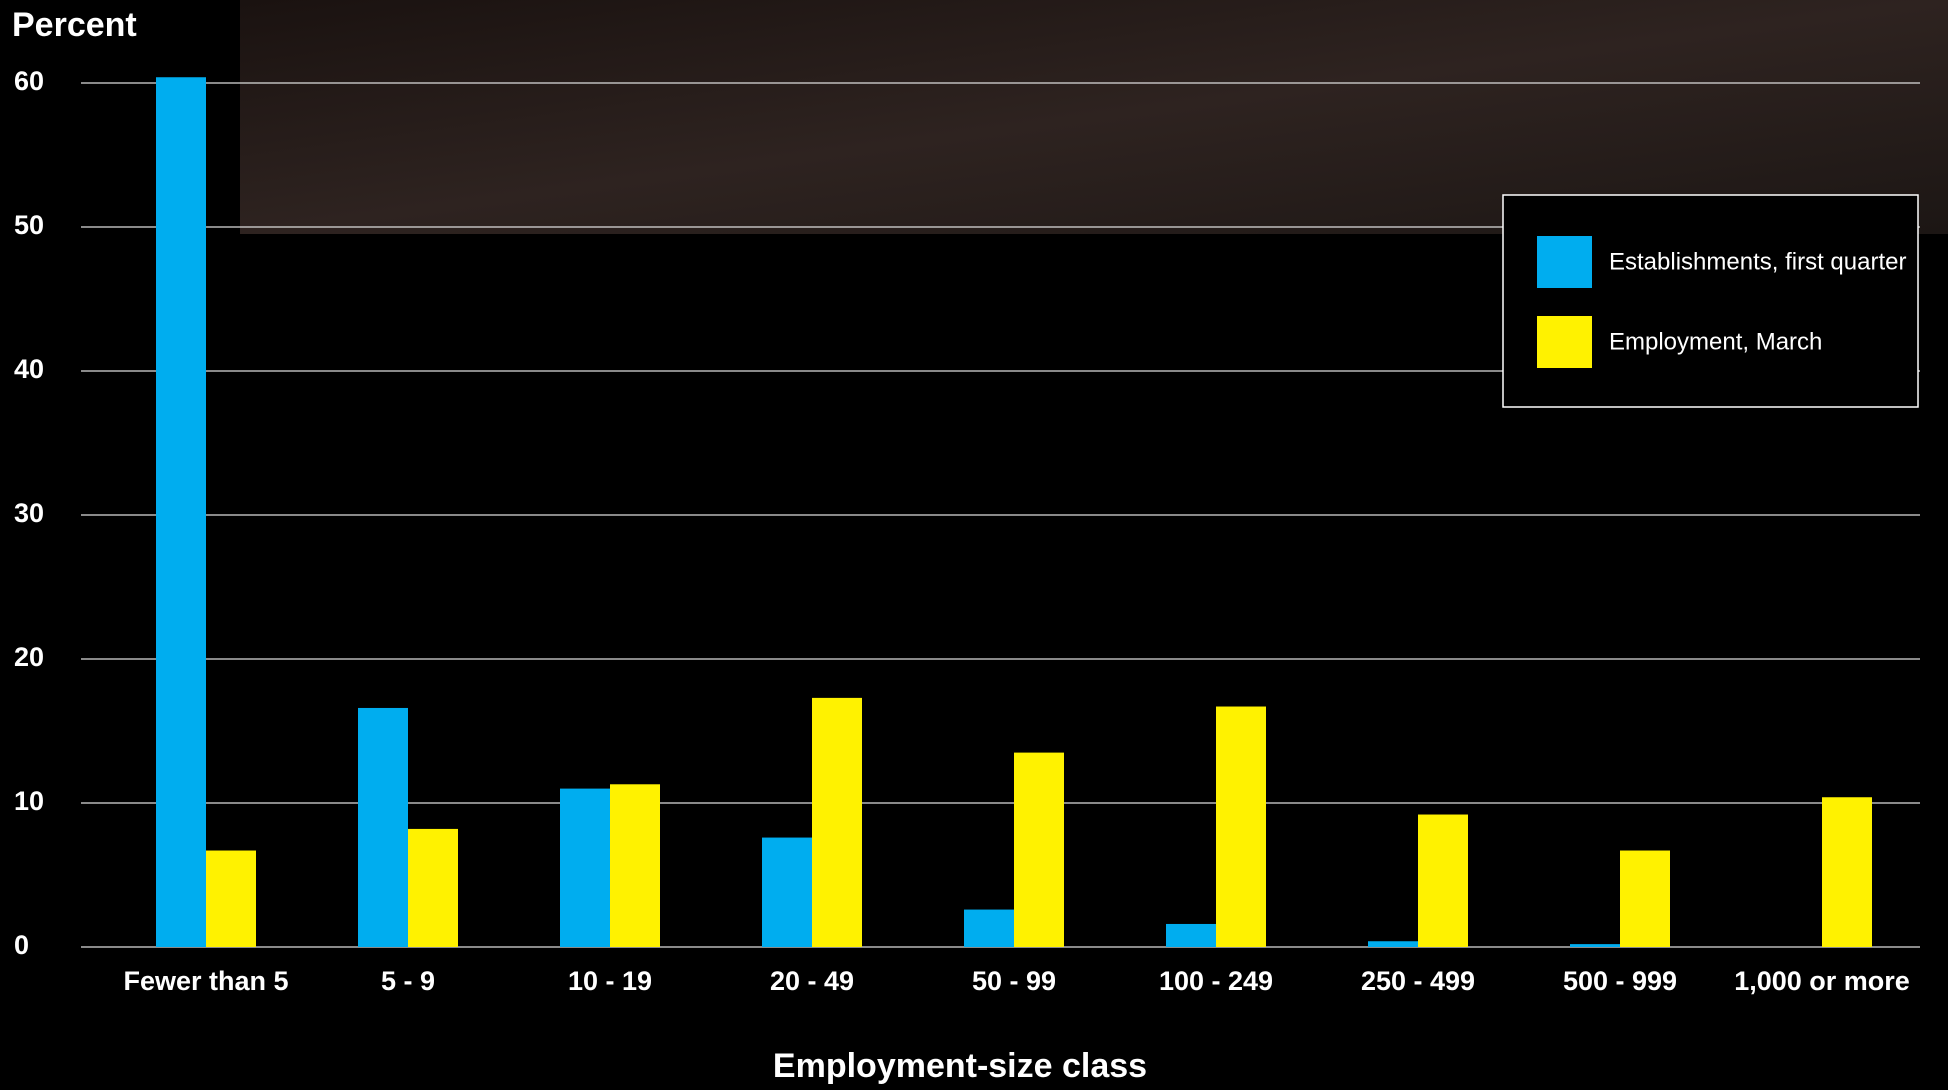 The image size is (1948, 1090). I want to click on x-tick-label: Fewer than 5, so click(205, 981).